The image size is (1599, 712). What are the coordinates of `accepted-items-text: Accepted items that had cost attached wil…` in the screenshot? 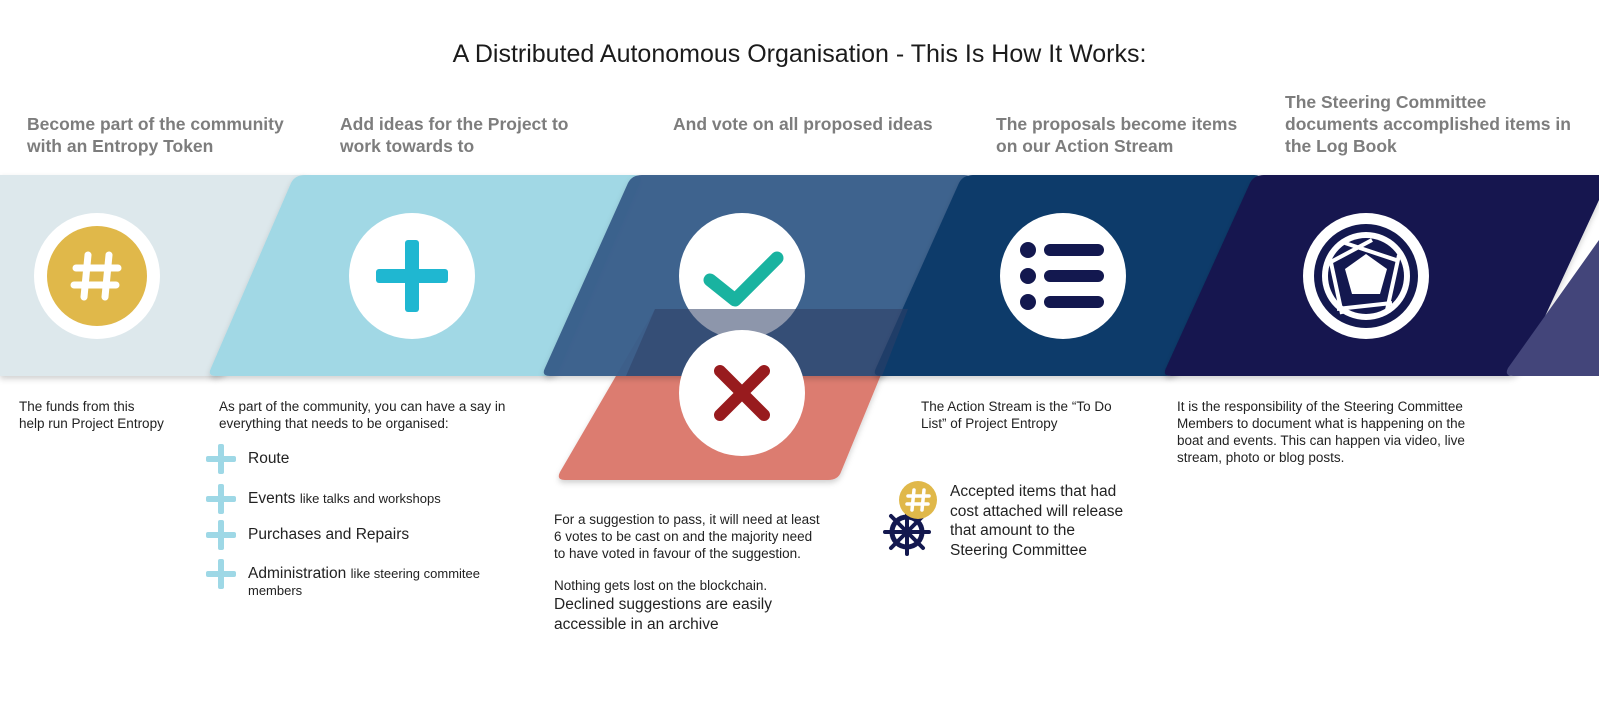 It's located at (1037, 521).